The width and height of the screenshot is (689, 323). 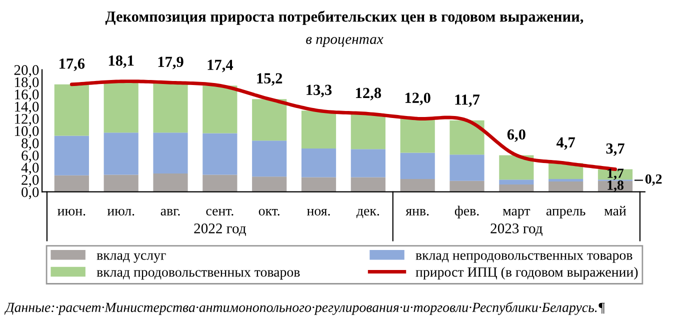 What do you see at coordinates (417, 212) in the screenshot?
I see `x-tick-label: янв.` at bounding box center [417, 212].